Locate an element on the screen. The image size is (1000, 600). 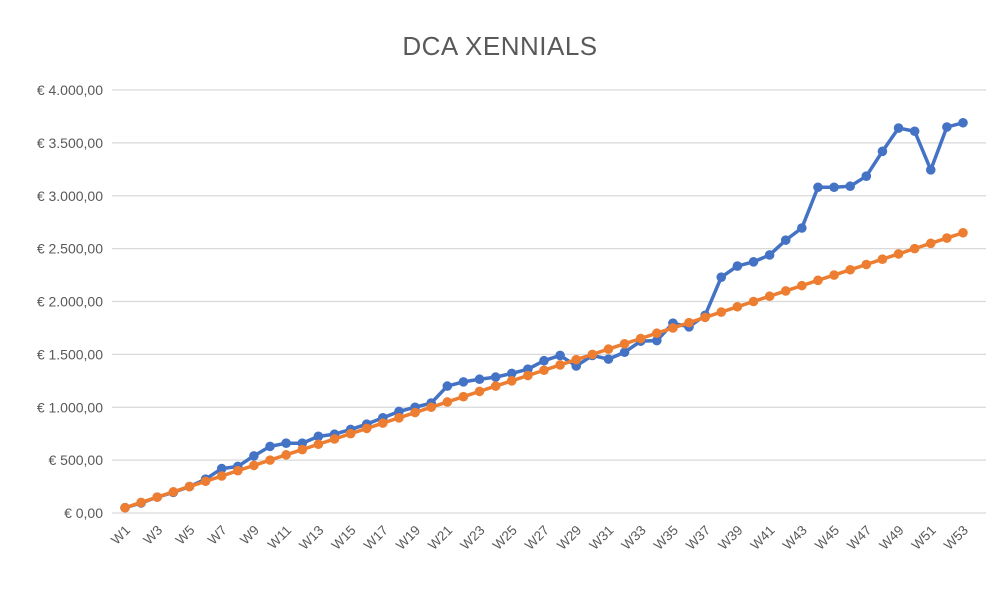
x-axis-tick-label: W11 is located at coordinates (280, 538).